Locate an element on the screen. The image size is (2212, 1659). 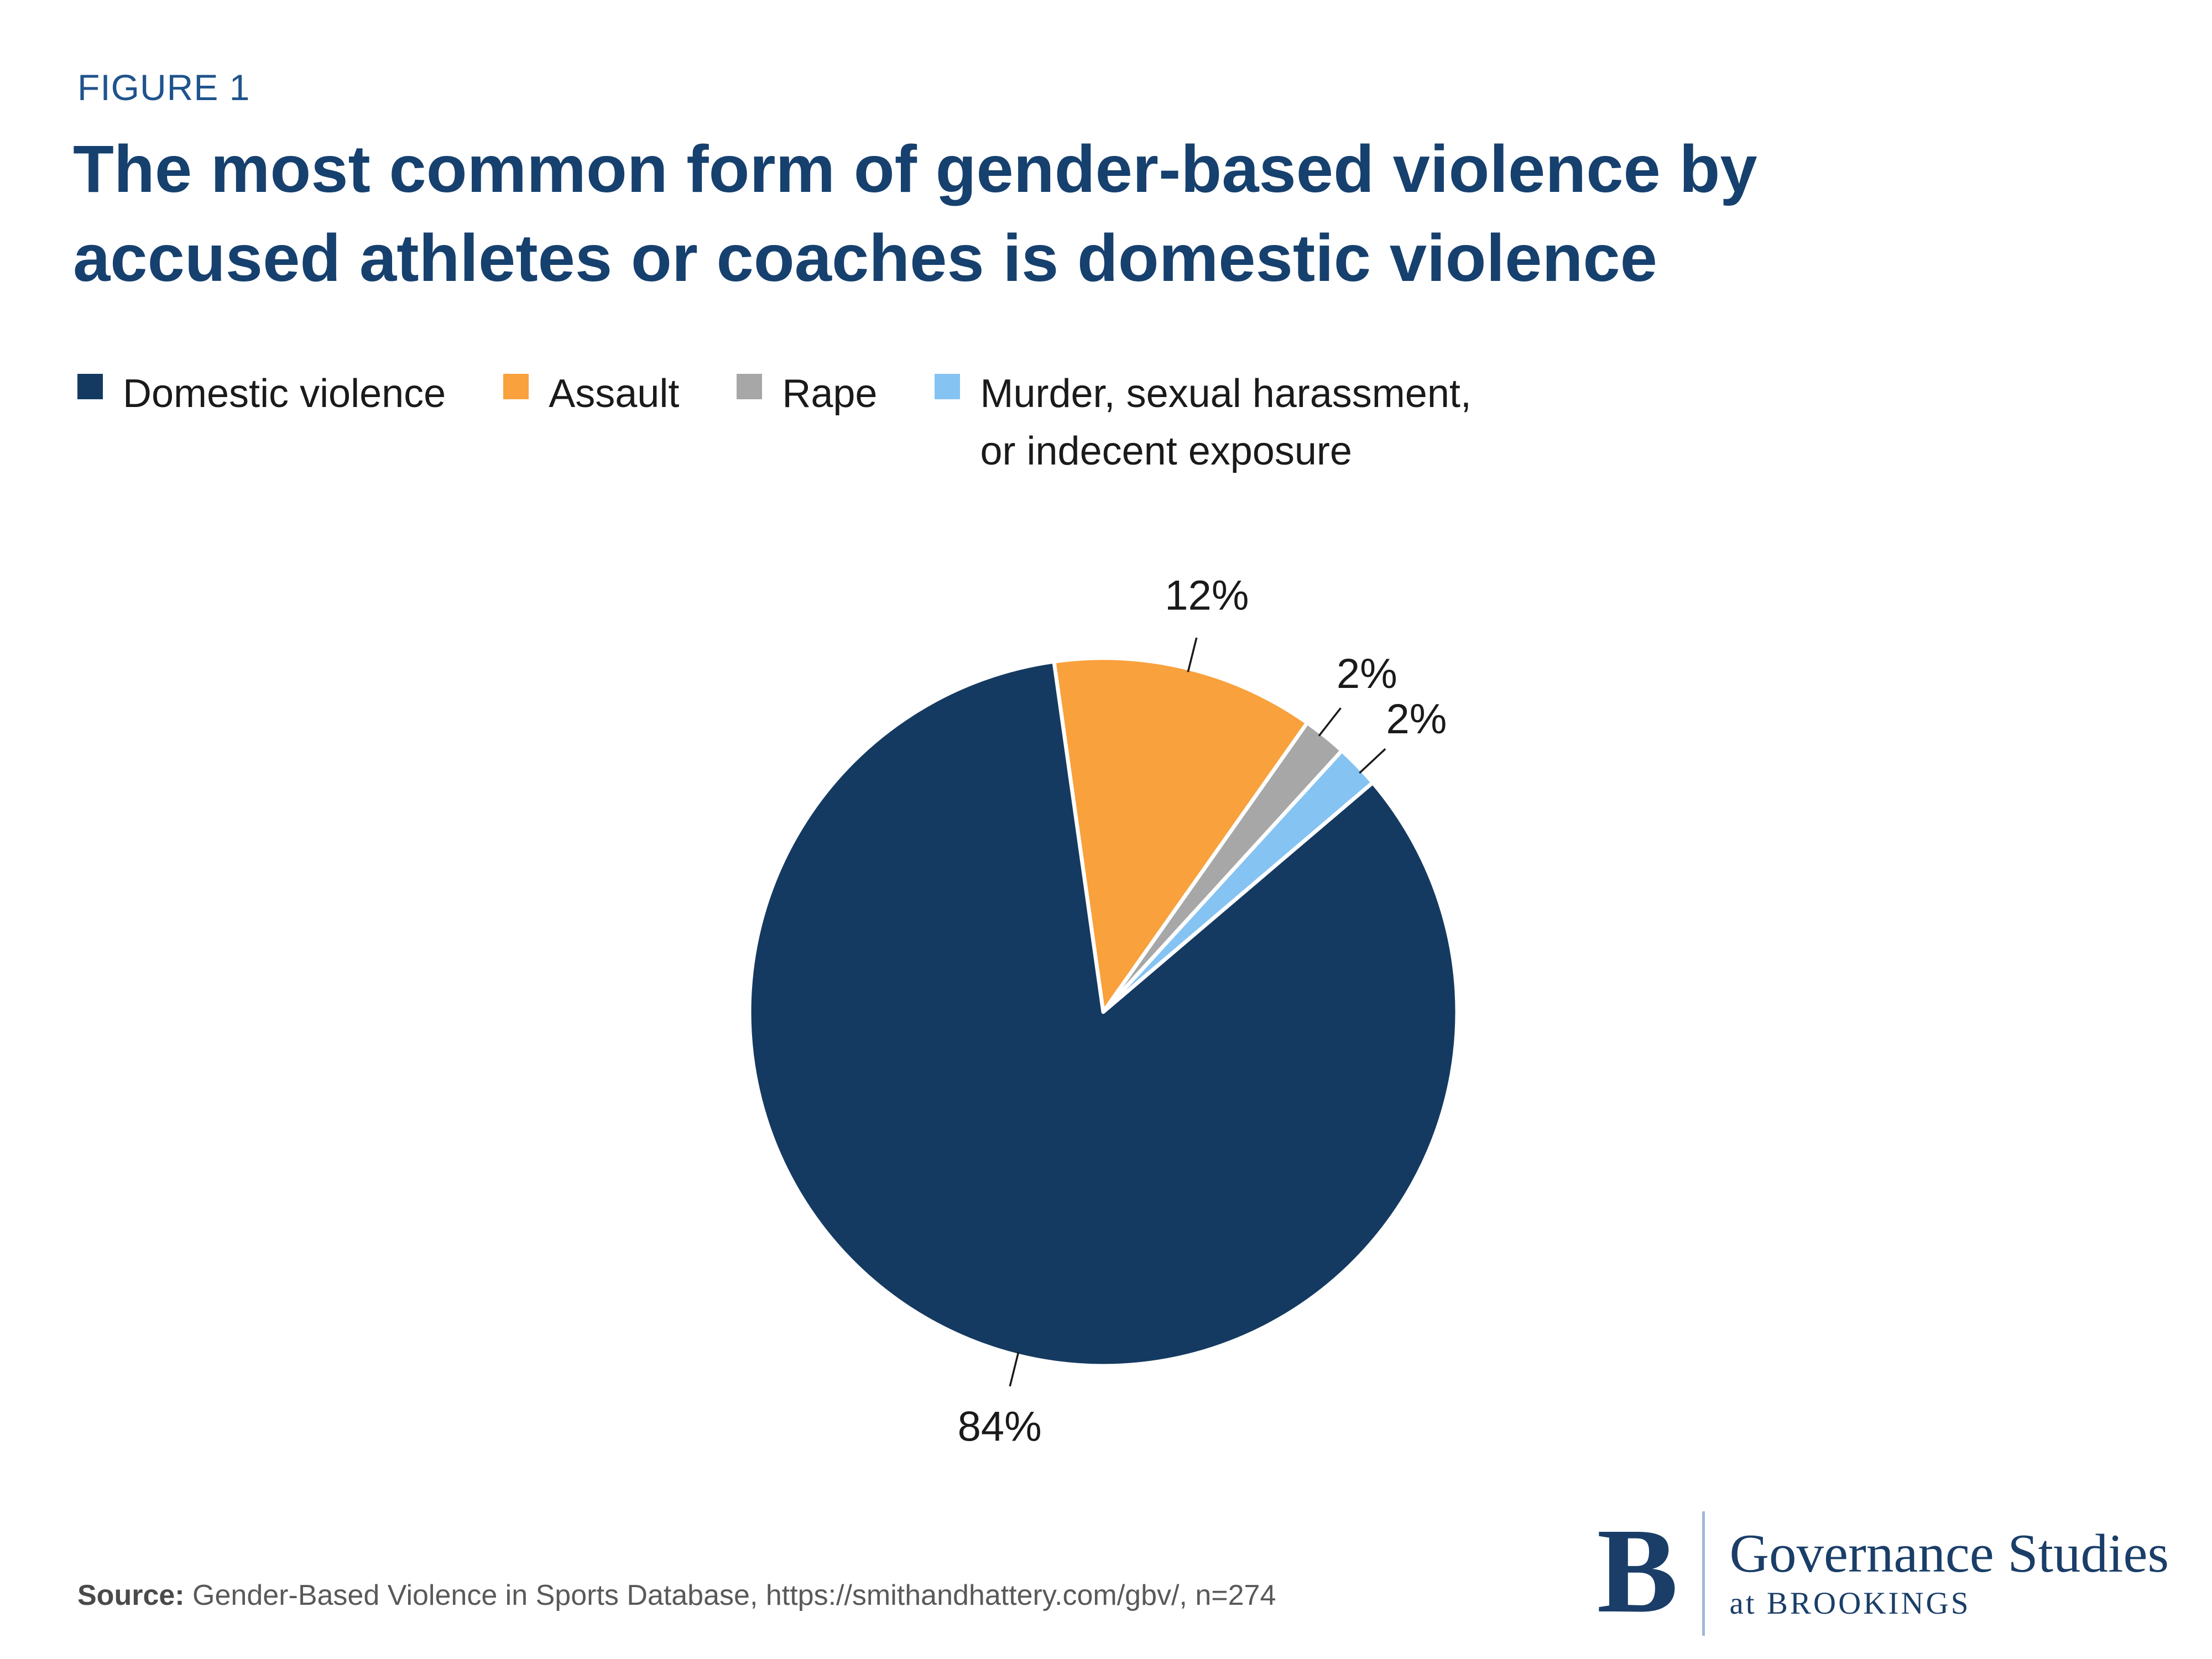
legend-label-domestic-violence: Domestic violence is located at coordinates (285, 394).